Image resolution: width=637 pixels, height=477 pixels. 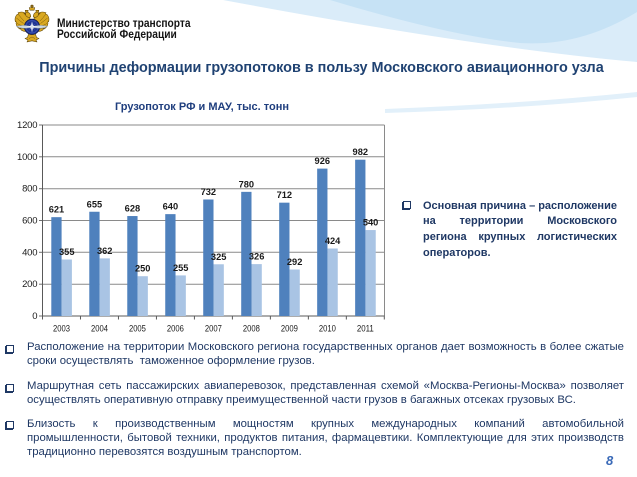 What do you see at coordinates (61, 328) in the screenshot?
I see `svg-text: 2003` at bounding box center [61, 328].